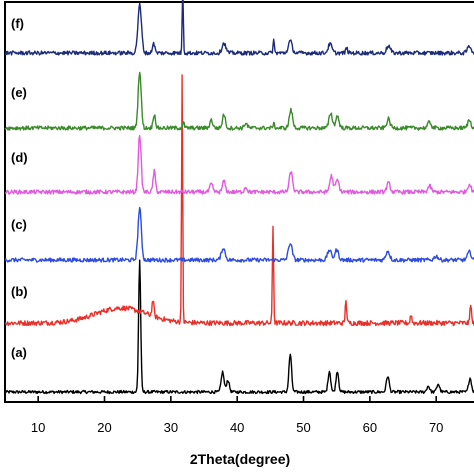 The image size is (474, 474). Describe the element at coordinates (104, 427) in the screenshot. I see `x-tick-label-20: 20` at that location.